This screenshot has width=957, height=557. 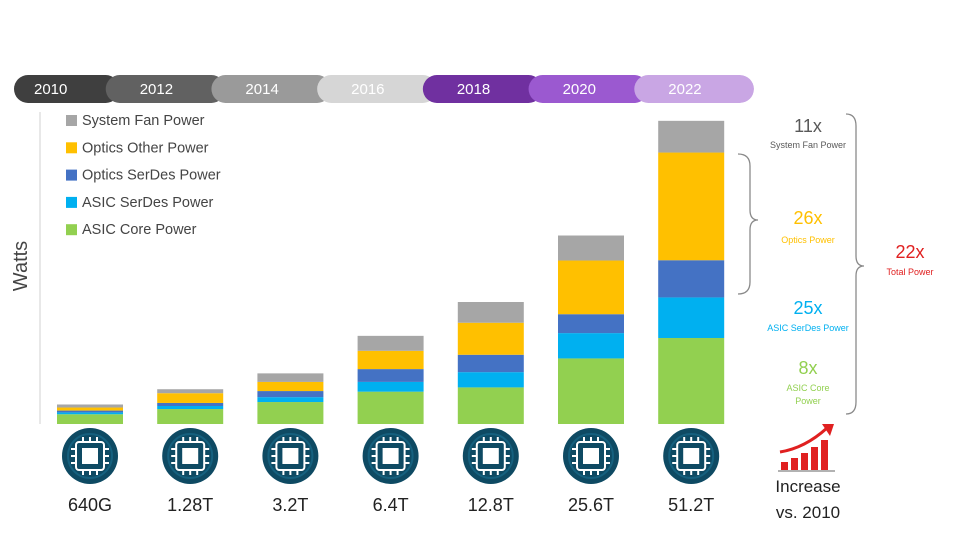 I want to click on svg-text: 2016, so click(x=367, y=89).